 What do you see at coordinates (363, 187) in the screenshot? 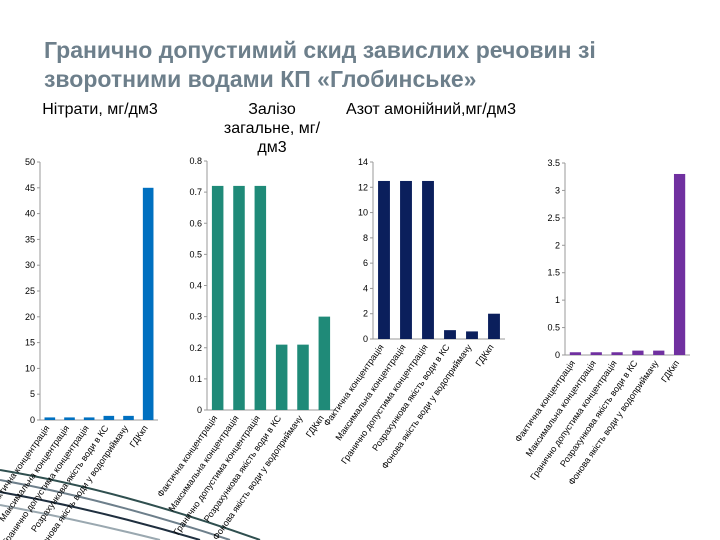
I see `y-tick-label: 12` at bounding box center [363, 187].